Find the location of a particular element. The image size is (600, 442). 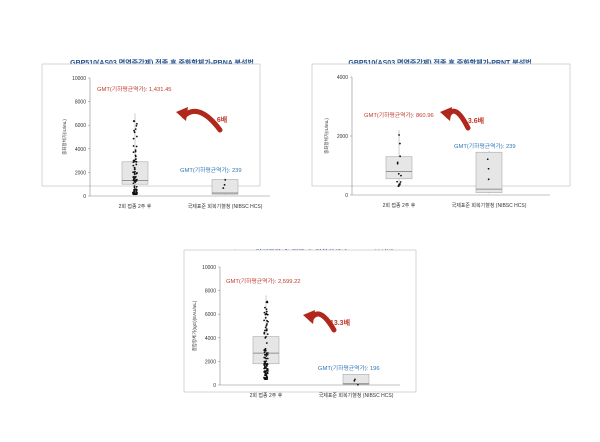

fold-increase-label: 13.3배 is located at coordinates (340, 322).